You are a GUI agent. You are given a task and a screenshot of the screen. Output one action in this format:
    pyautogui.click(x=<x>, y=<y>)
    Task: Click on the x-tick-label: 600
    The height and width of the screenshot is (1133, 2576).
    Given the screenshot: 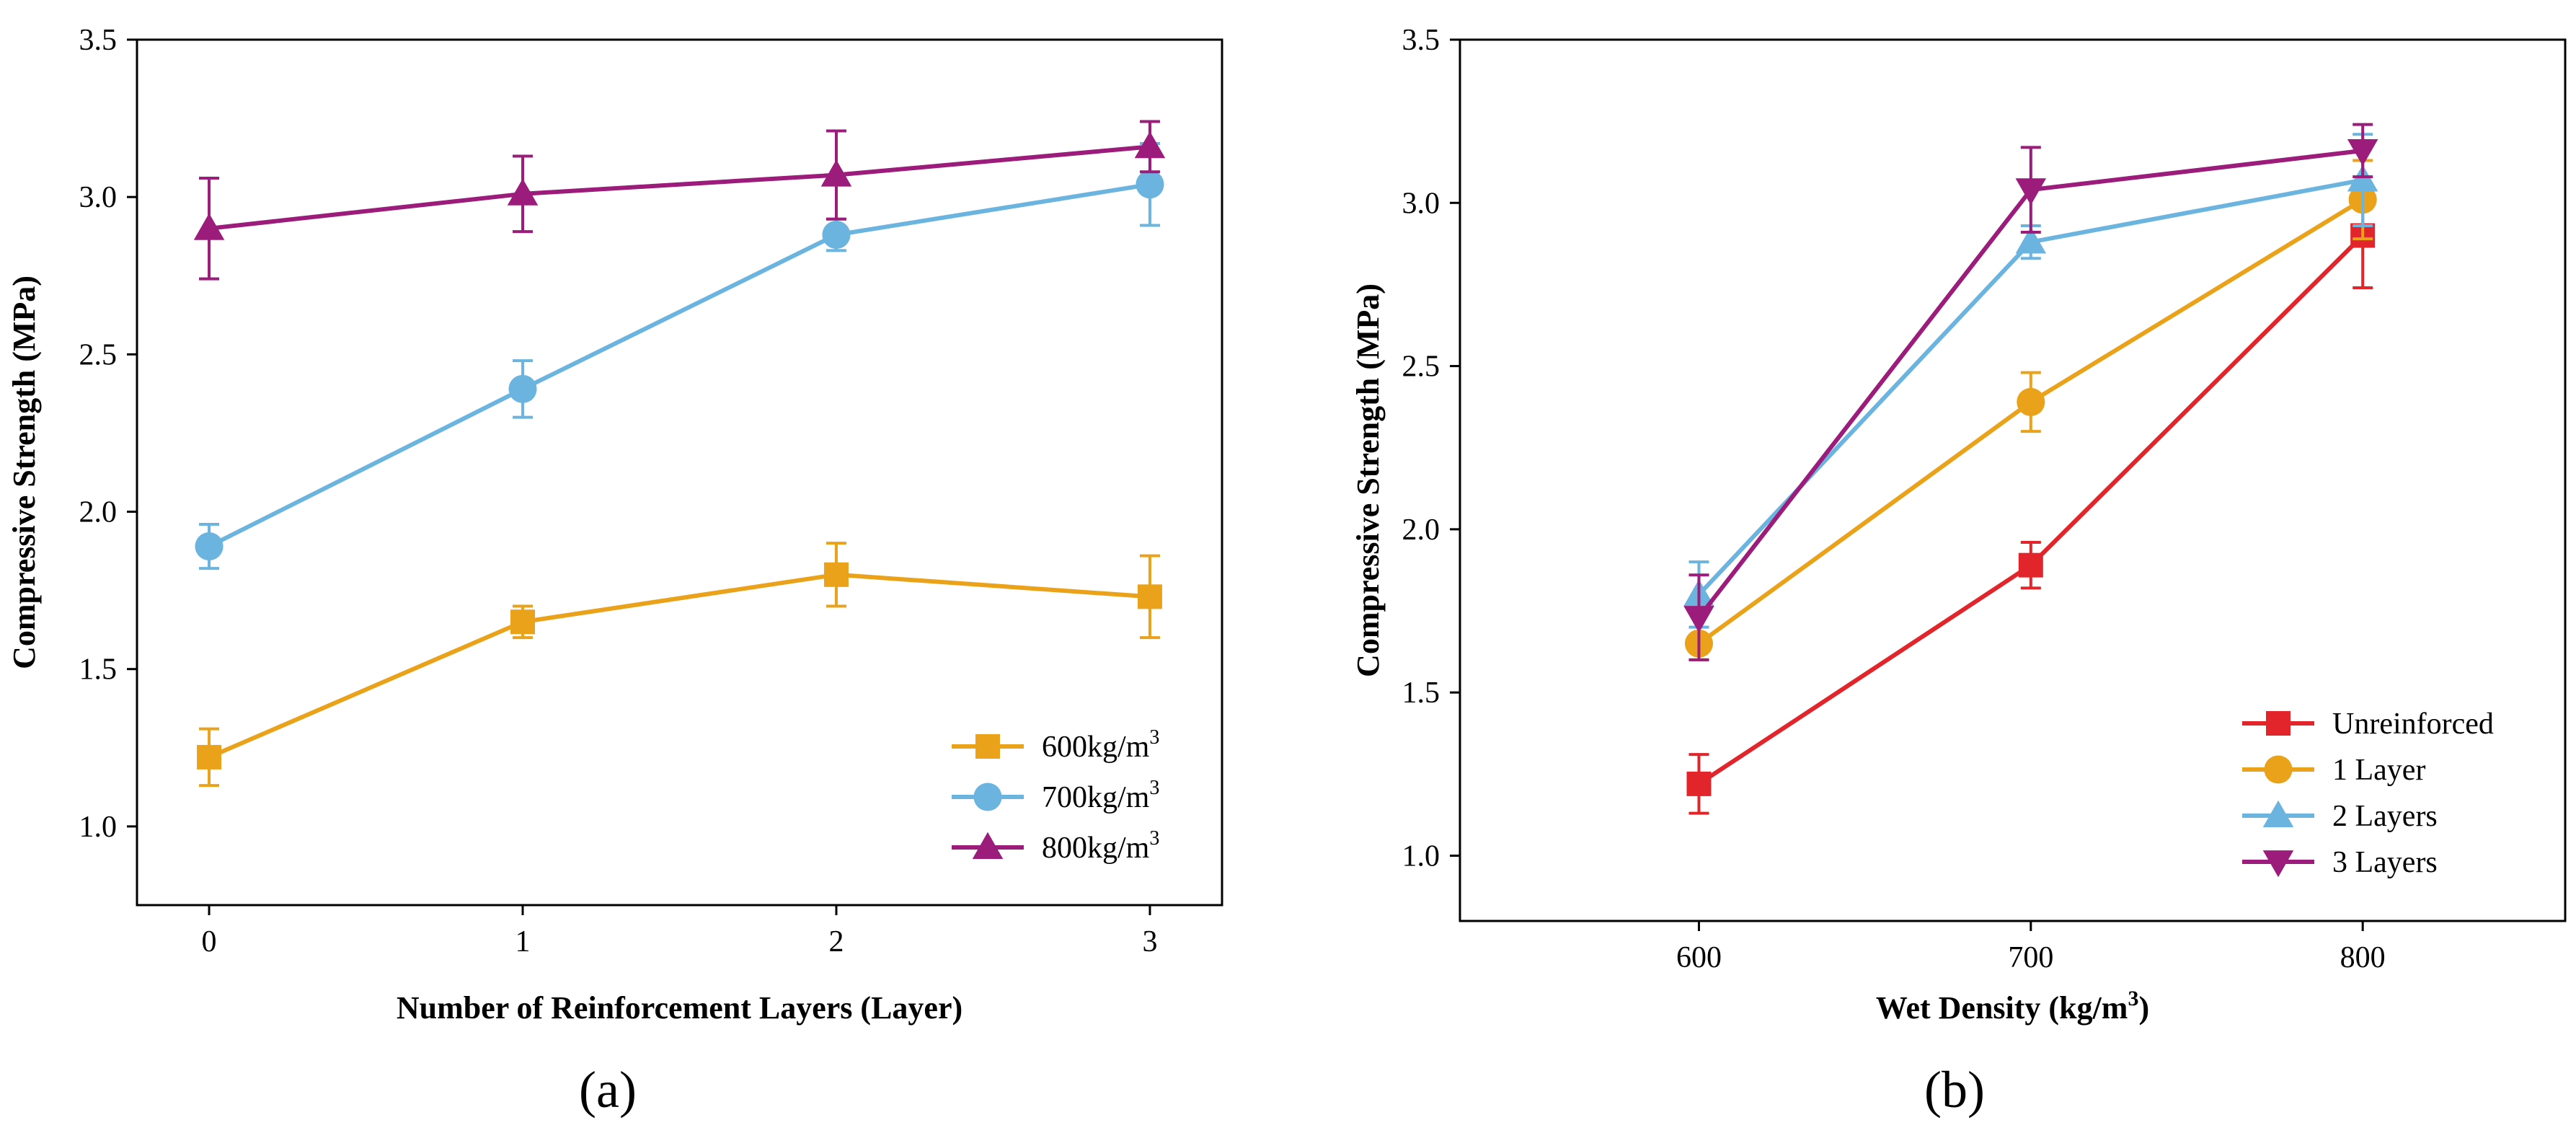 What is the action you would take?
    pyautogui.click(x=1699, y=957)
    